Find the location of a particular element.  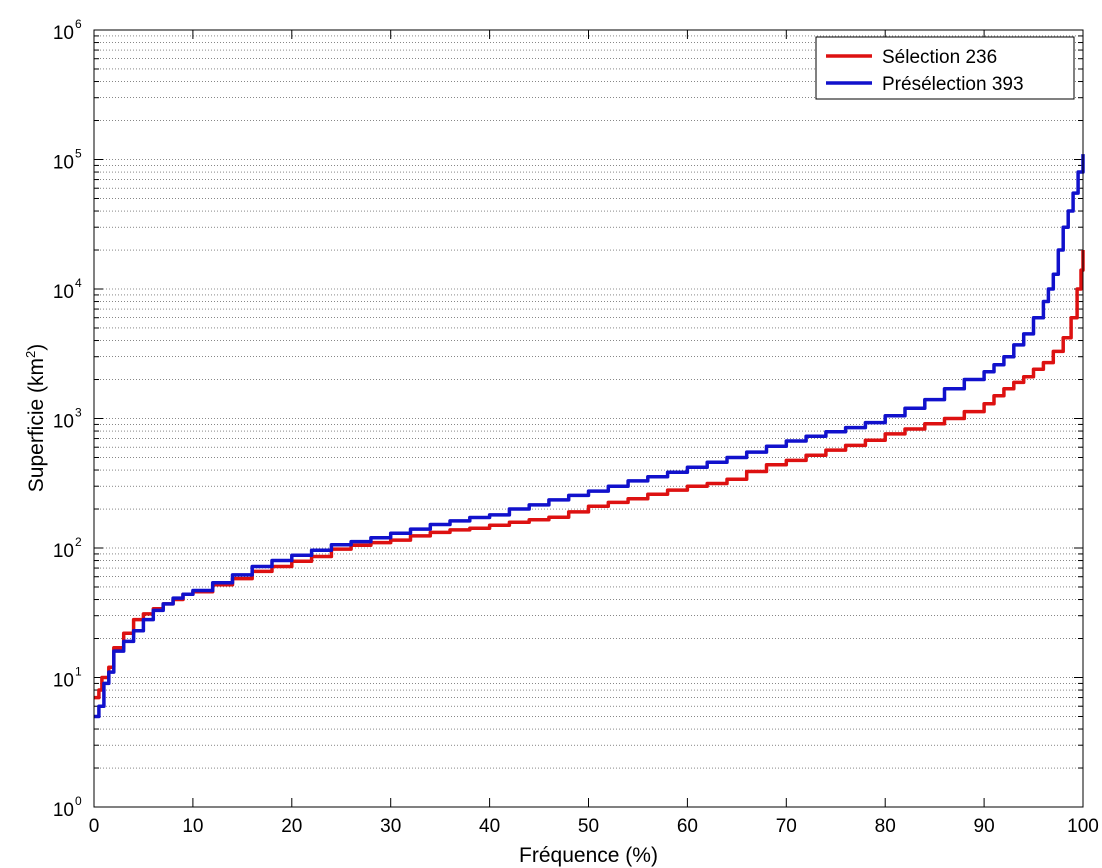

x-tick-label: 30 is located at coordinates (390, 826).